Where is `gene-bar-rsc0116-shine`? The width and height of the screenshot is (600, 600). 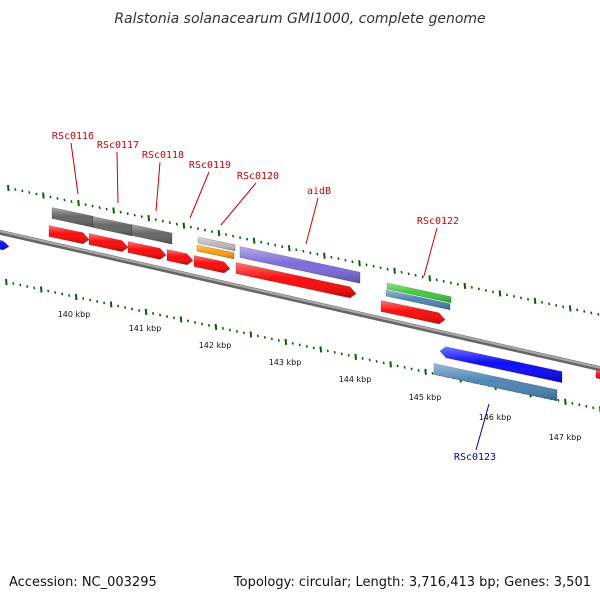 gene-bar-rsc0116-shine is located at coordinates (72, 217).